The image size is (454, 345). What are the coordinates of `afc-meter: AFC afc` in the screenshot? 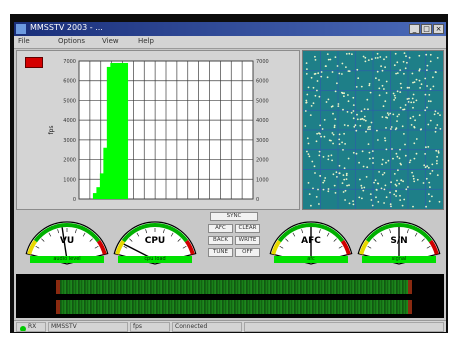 It's located at (311, 239).